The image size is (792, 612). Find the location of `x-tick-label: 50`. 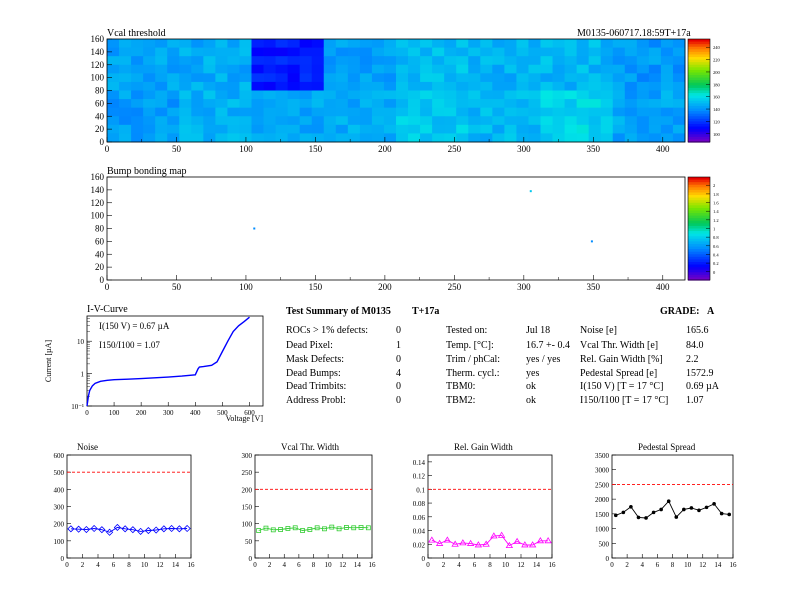

x-tick-label: 50 is located at coordinates (177, 287).